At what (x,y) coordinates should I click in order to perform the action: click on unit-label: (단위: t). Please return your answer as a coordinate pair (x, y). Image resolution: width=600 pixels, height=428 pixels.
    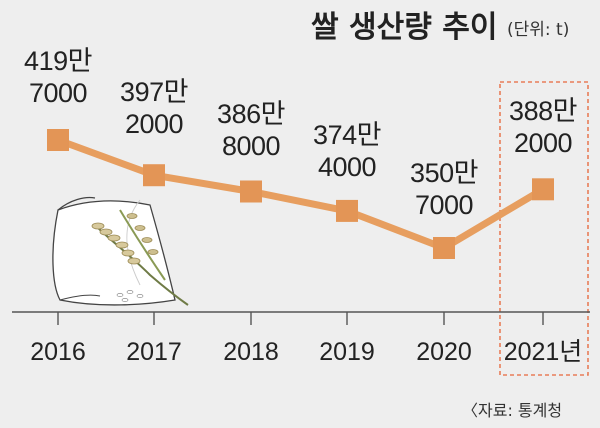
    Looking at the image, I should click on (538, 30).